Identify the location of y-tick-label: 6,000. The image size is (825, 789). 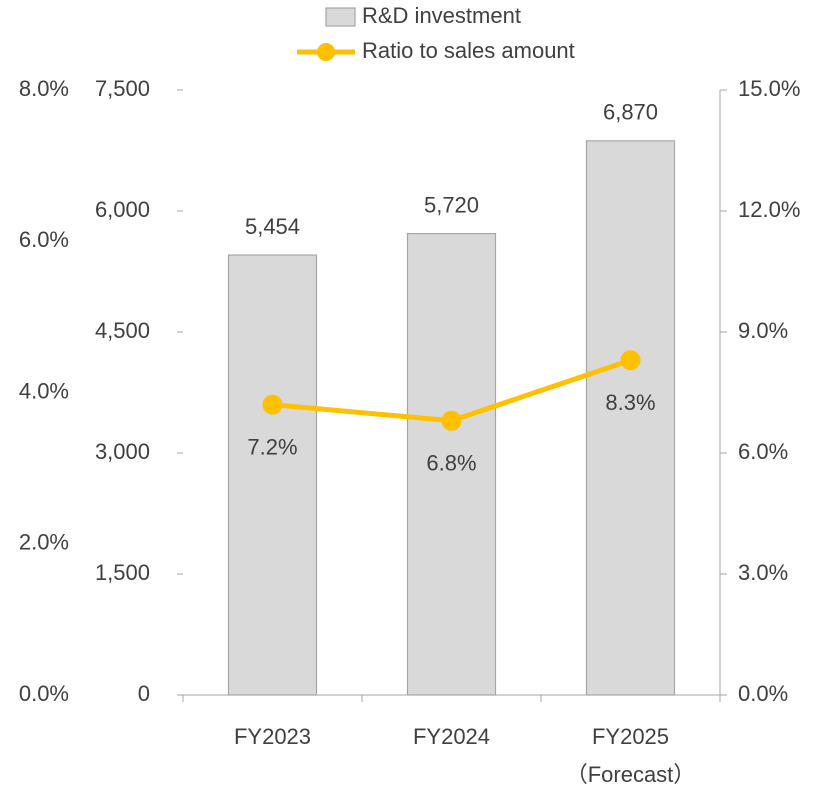
(122, 209).